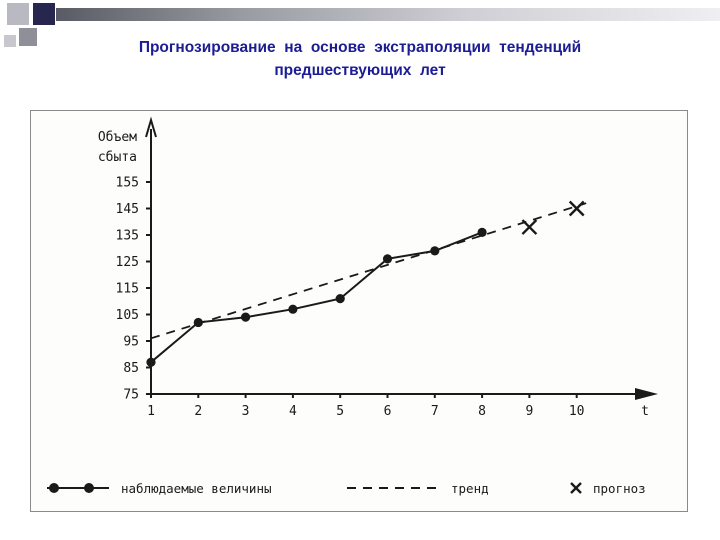  What do you see at coordinates (117, 157) in the screenshot?
I see `svg-text: сбыта` at bounding box center [117, 157].